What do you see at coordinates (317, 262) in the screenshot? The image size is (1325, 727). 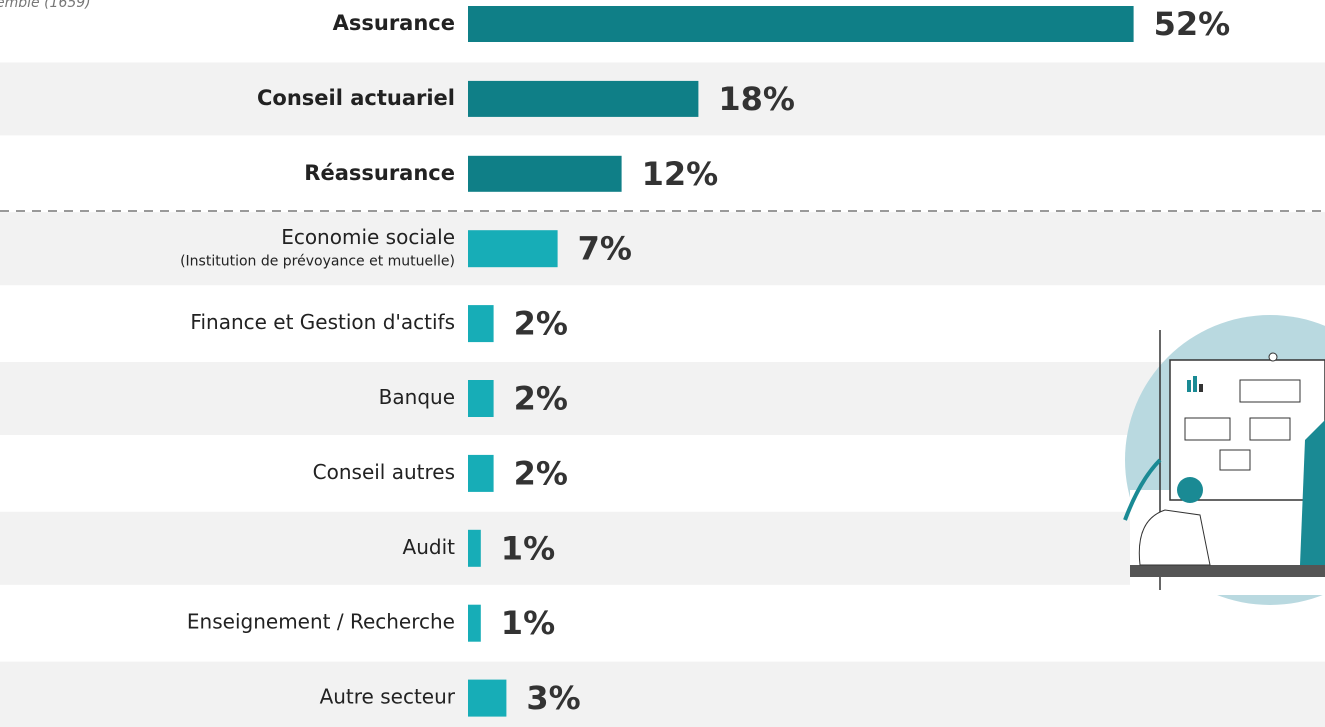 I see `category-note: (Institution de prévoyance et mutuelle)` at bounding box center [317, 262].